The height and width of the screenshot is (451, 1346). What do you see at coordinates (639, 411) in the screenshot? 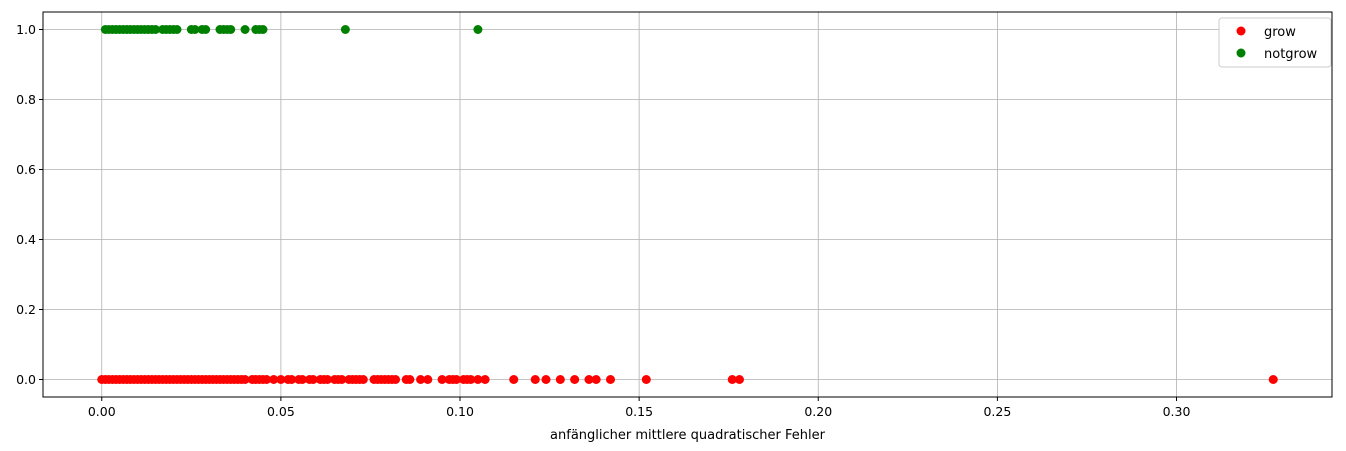
I see `x-tick-label: 0.15` at bounding box center [639, 411].